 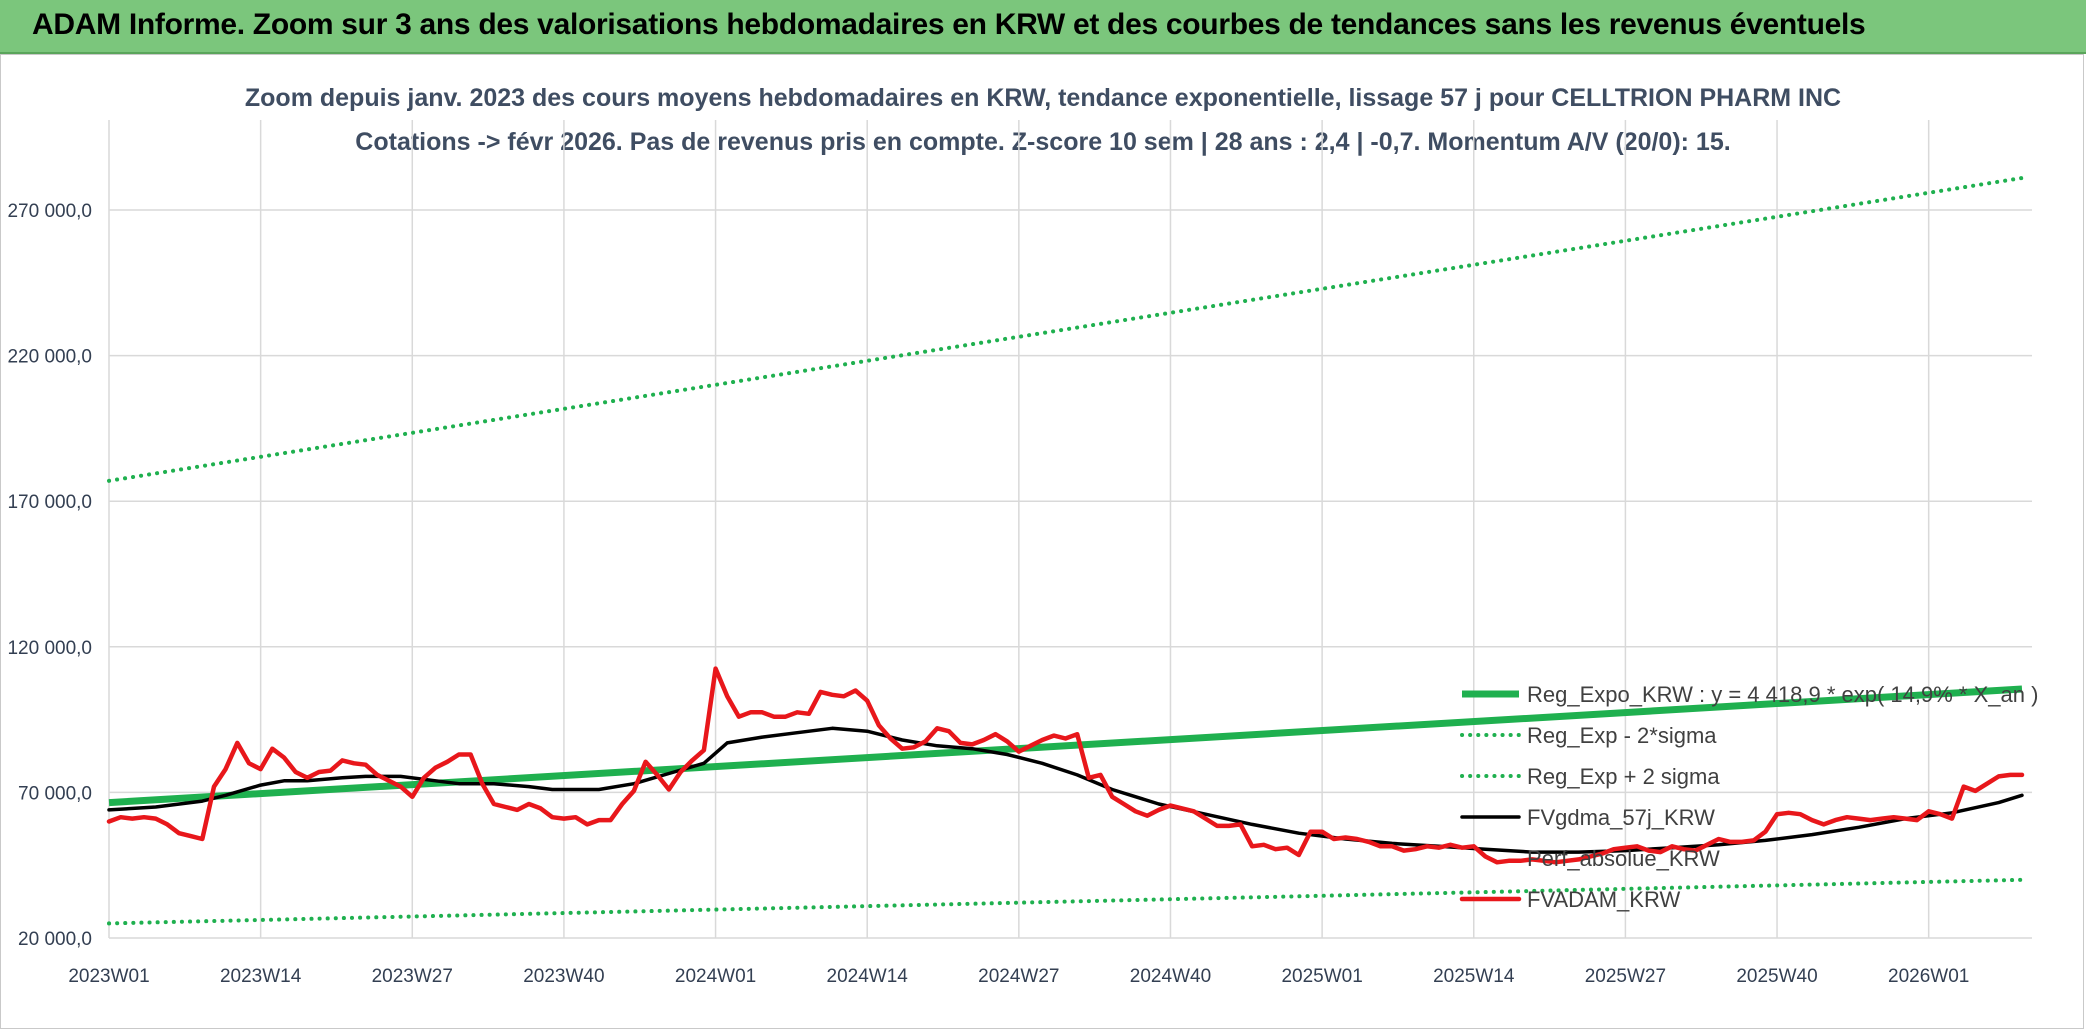 What do you see at coordinates (49, 502) in the screenshot?
I see `y-tick-label: 170 000,0` at bounding box center [49, 502].